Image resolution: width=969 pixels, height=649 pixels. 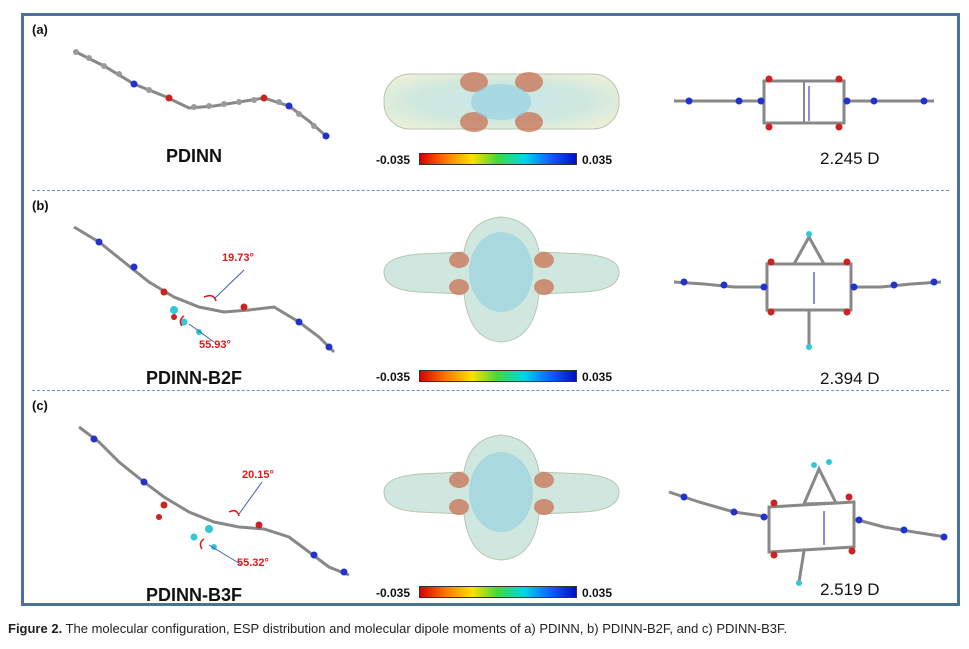 What do you see at coordinates (40, 405) in the screenshot?
I see `panel-label: (c)` at bounding box center [40, 405].